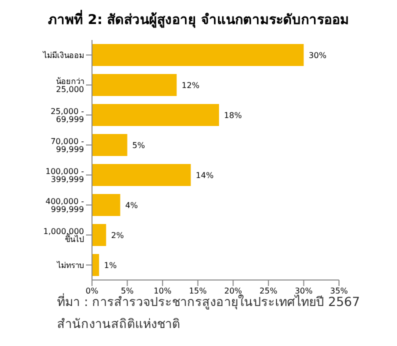 Image resolution: width=397 pixels, height=346 pixels. Describe the element at coordinates (64, 205) in the screenshot. I see `y-tick-label: 400,000 - 999,999` at that location.